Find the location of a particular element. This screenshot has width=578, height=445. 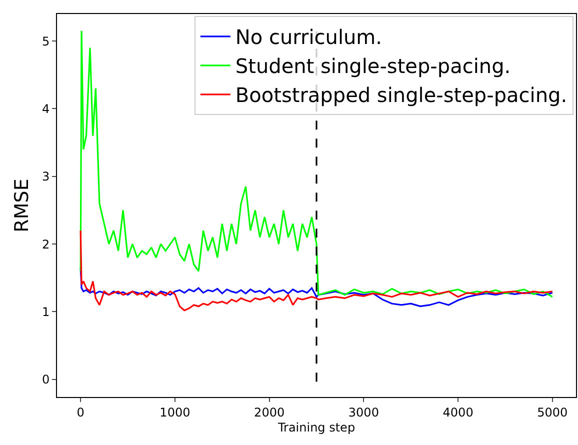

y-tick-label: 1 is located at coordinates (46, 311).